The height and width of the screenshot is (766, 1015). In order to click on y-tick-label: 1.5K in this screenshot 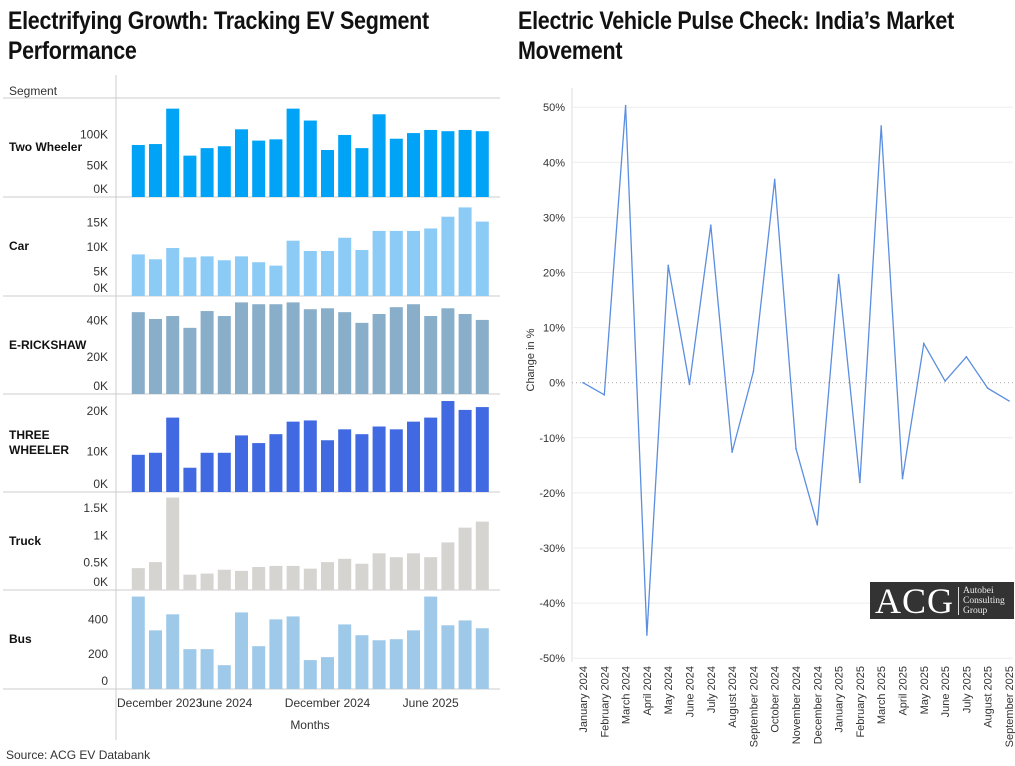, I will do `click(95, 508)`.